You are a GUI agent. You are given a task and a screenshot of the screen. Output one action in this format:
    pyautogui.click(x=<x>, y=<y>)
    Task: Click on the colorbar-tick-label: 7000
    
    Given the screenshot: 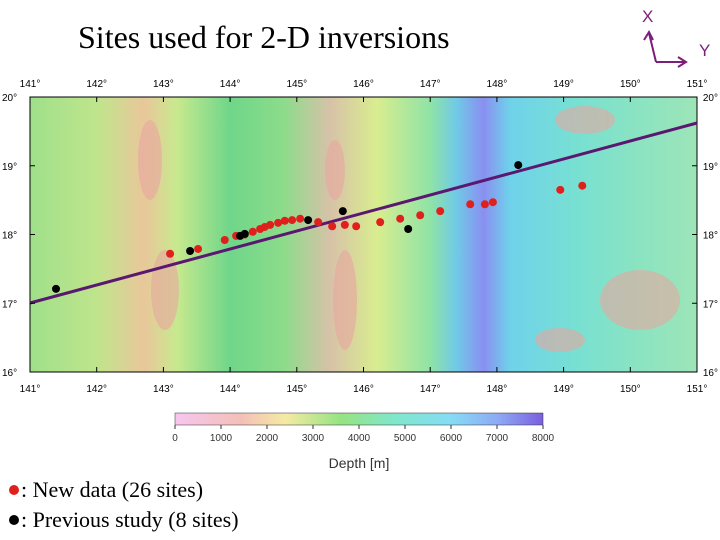 What is the action you would take?
    pyautogui.click(x=497, y=438)
    